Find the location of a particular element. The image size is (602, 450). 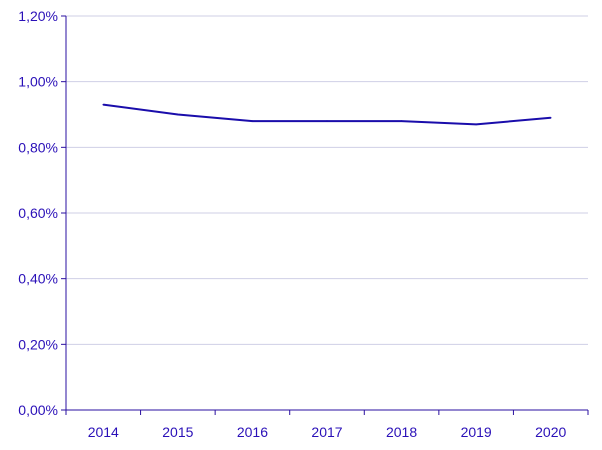

y-tick-label: 1,20% is located at coordinates (38, 16).